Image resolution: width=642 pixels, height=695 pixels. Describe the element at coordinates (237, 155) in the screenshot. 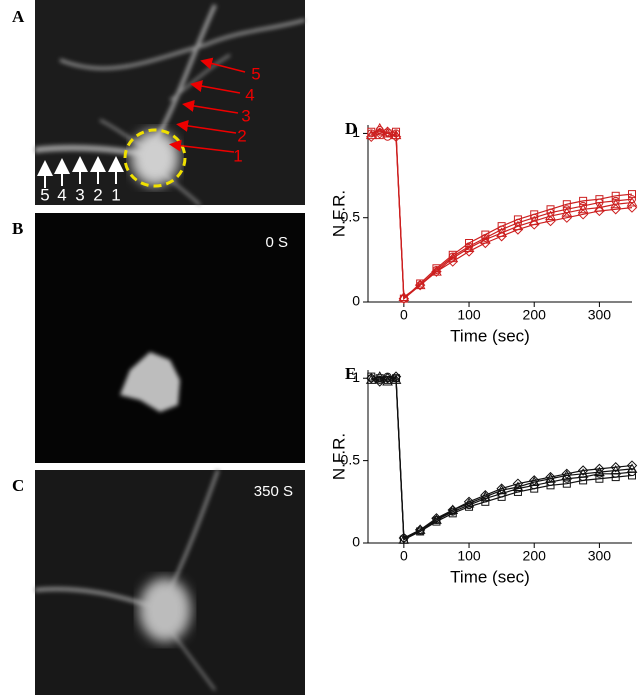

I see `arrow-label: 1` at that location.